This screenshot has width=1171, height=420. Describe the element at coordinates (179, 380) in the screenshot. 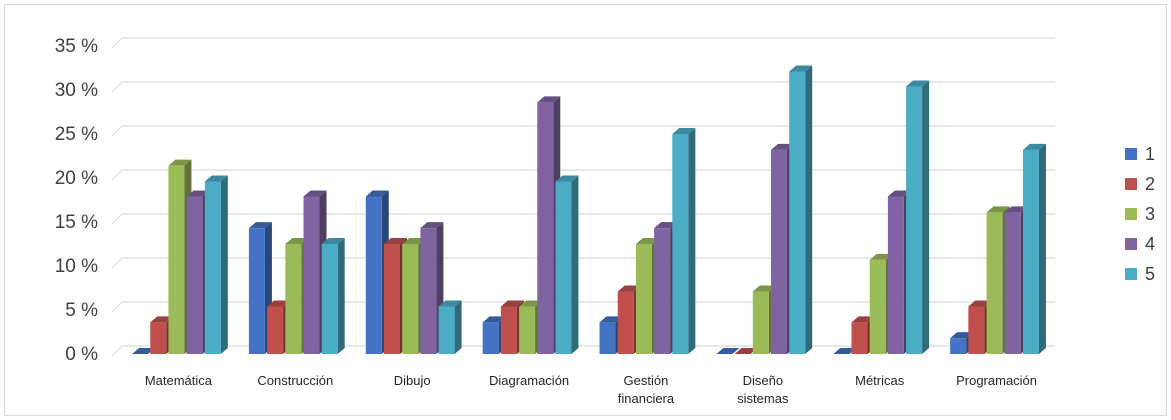

I see `x-tick-label: Matemática` at that location.